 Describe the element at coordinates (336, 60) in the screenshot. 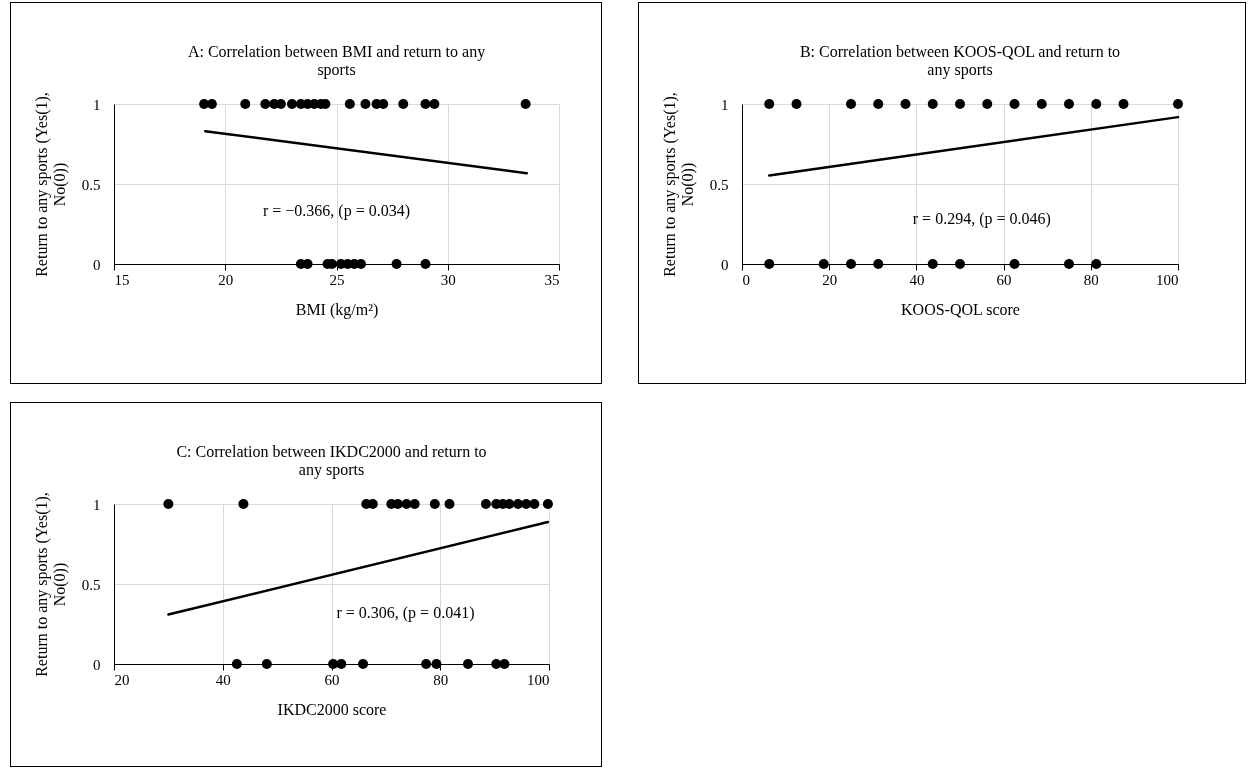

I see `chart-title: A: Correlation between BMI and return to any sports` at that location.